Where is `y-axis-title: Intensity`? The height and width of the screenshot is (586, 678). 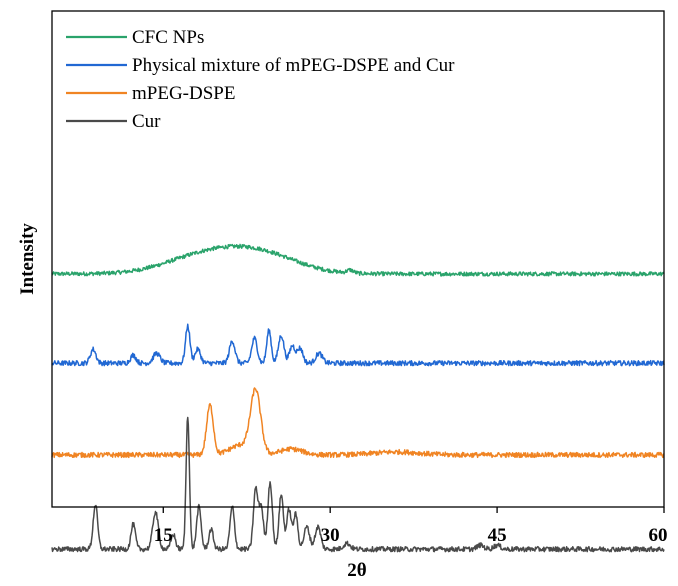 y-axis-title: Intensity is located at coordinates (27, 259).